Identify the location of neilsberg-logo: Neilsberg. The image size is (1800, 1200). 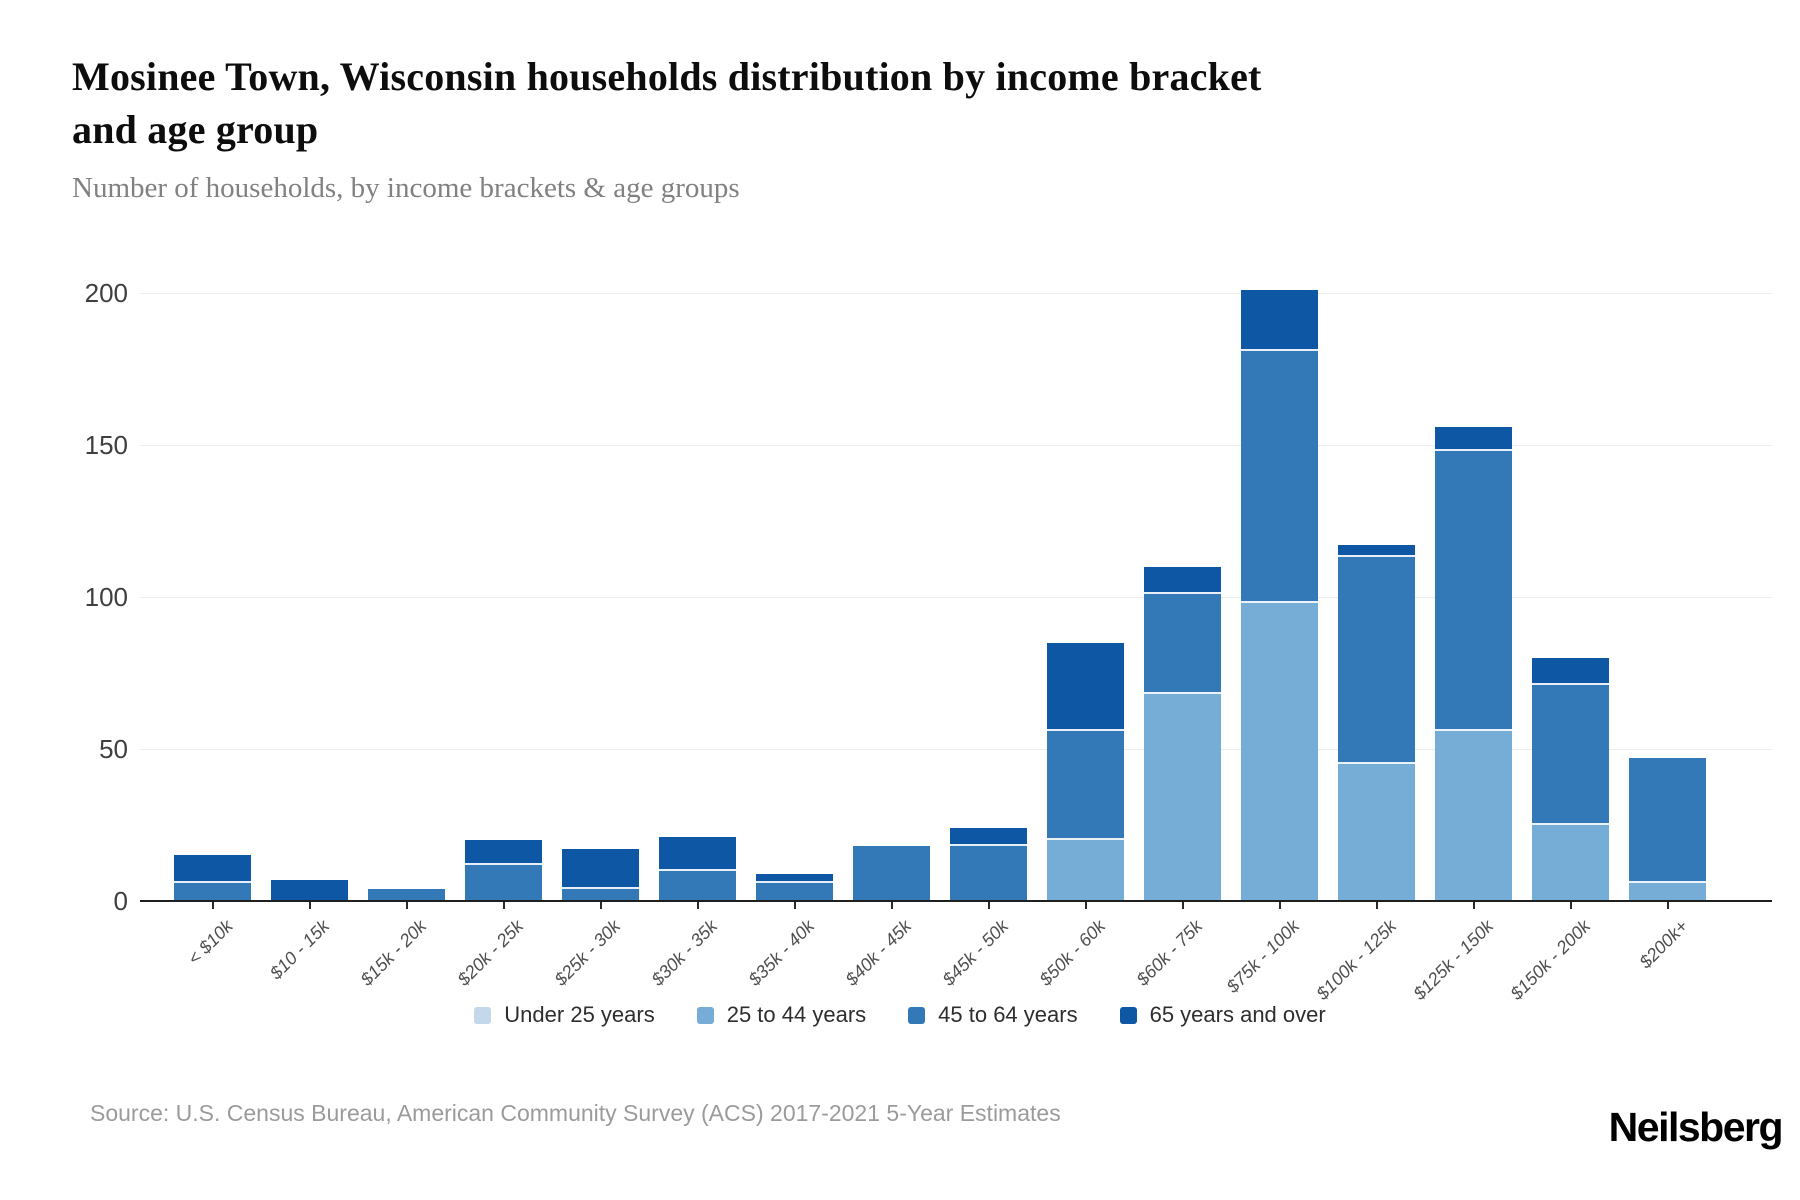
(1696, 1127).